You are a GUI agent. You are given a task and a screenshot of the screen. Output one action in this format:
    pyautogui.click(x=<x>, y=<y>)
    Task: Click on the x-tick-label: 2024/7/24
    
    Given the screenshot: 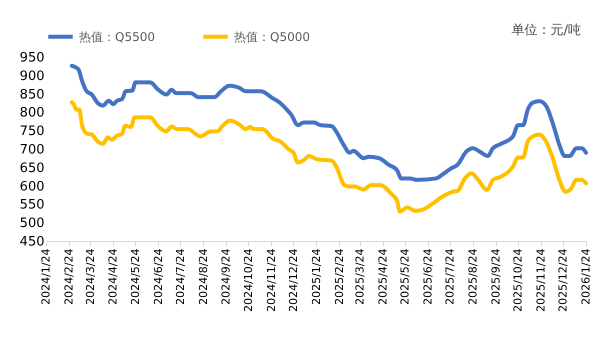 What is the action you would take?
    pyautogui.click(x=180, y=276)
    